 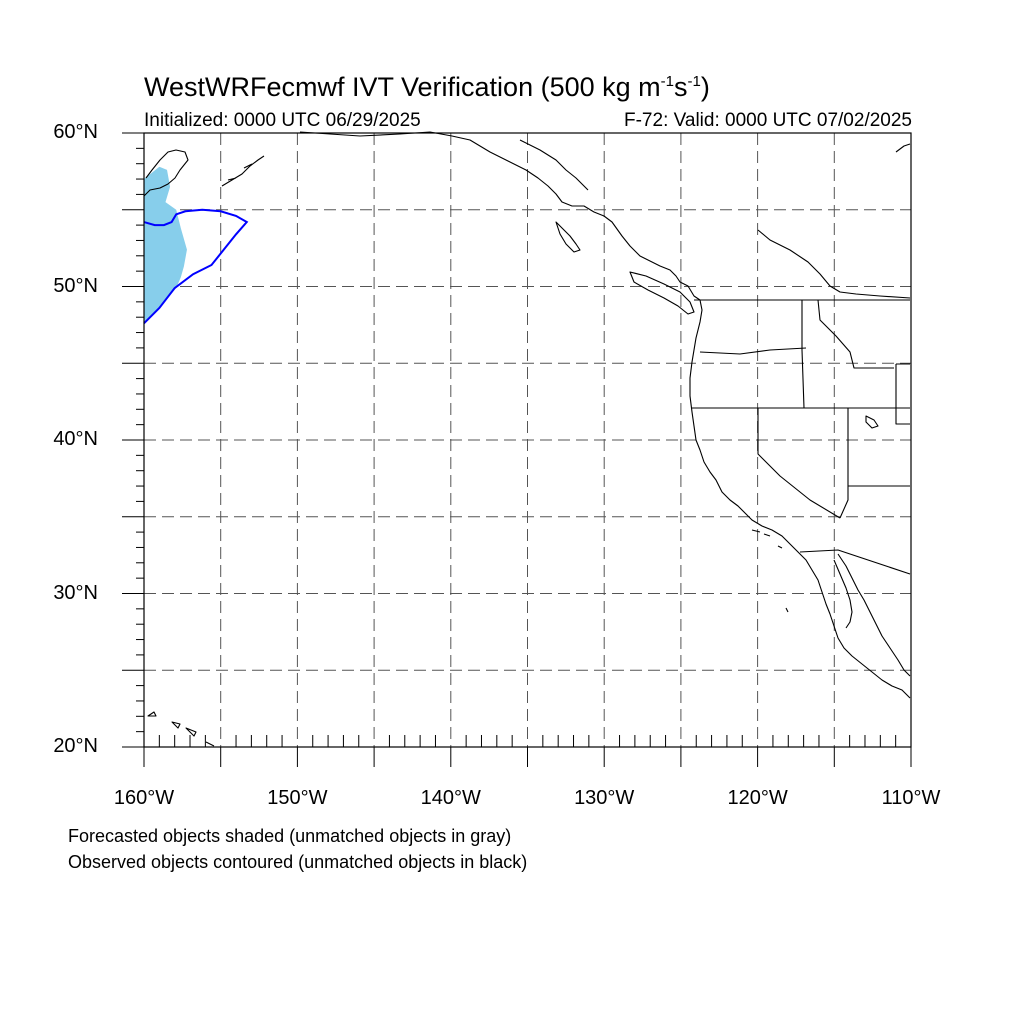 I want to click on latitude-label: 50°N, so click(x=75, y=285).